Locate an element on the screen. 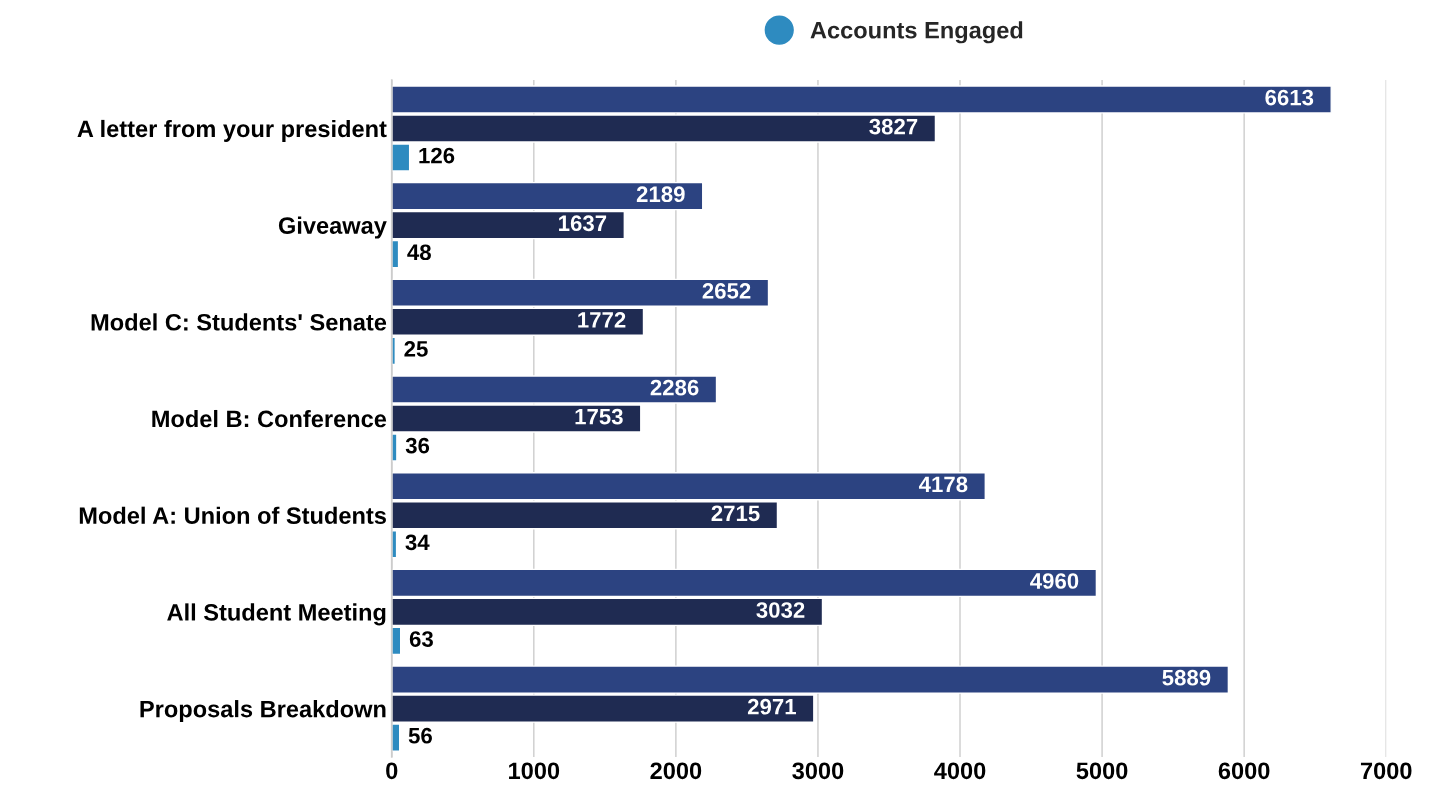  x-tick-label: 1000 is located at coordinates (534, 771).